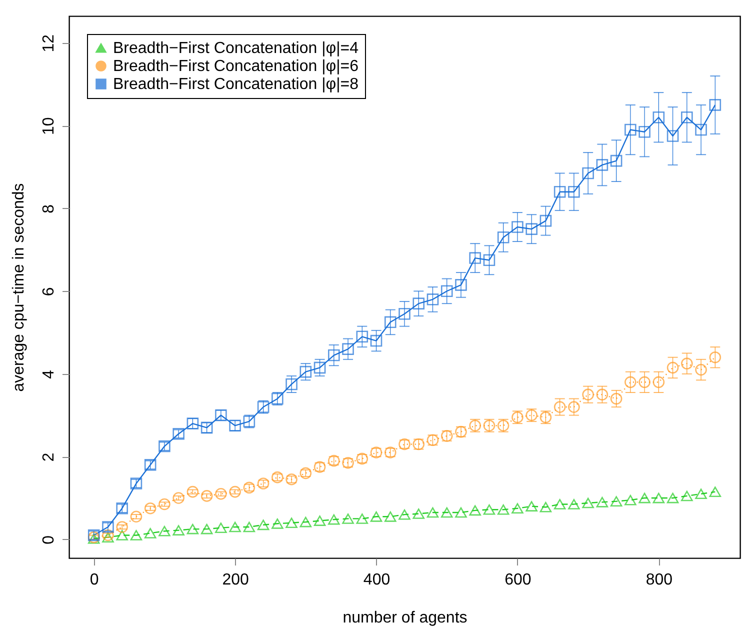  What do you see at coordinates (405, 618) in the screenshot?
I see `x-axis-title: number of agents` at bounding box center [405, 618].